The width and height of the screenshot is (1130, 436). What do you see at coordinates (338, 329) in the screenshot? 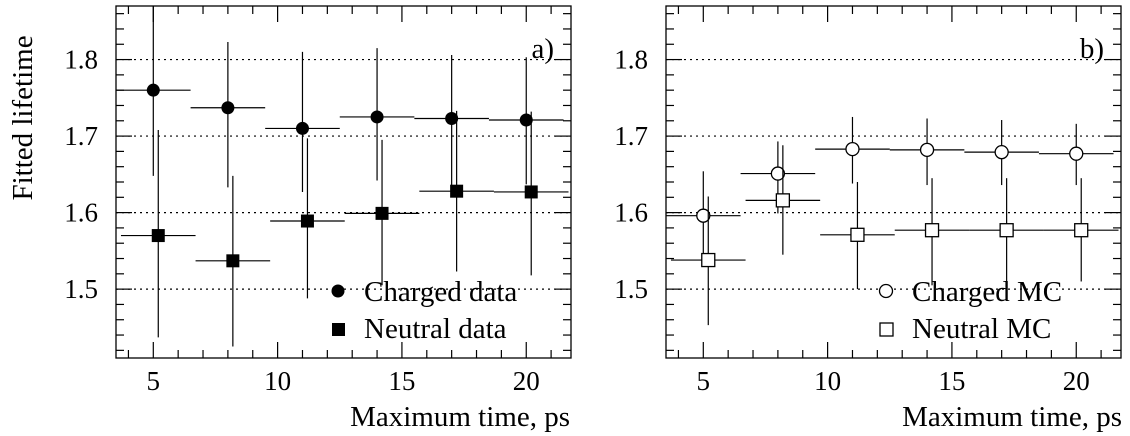
I see `legend-marker-neutral-data` at bounding box center [338, 329].